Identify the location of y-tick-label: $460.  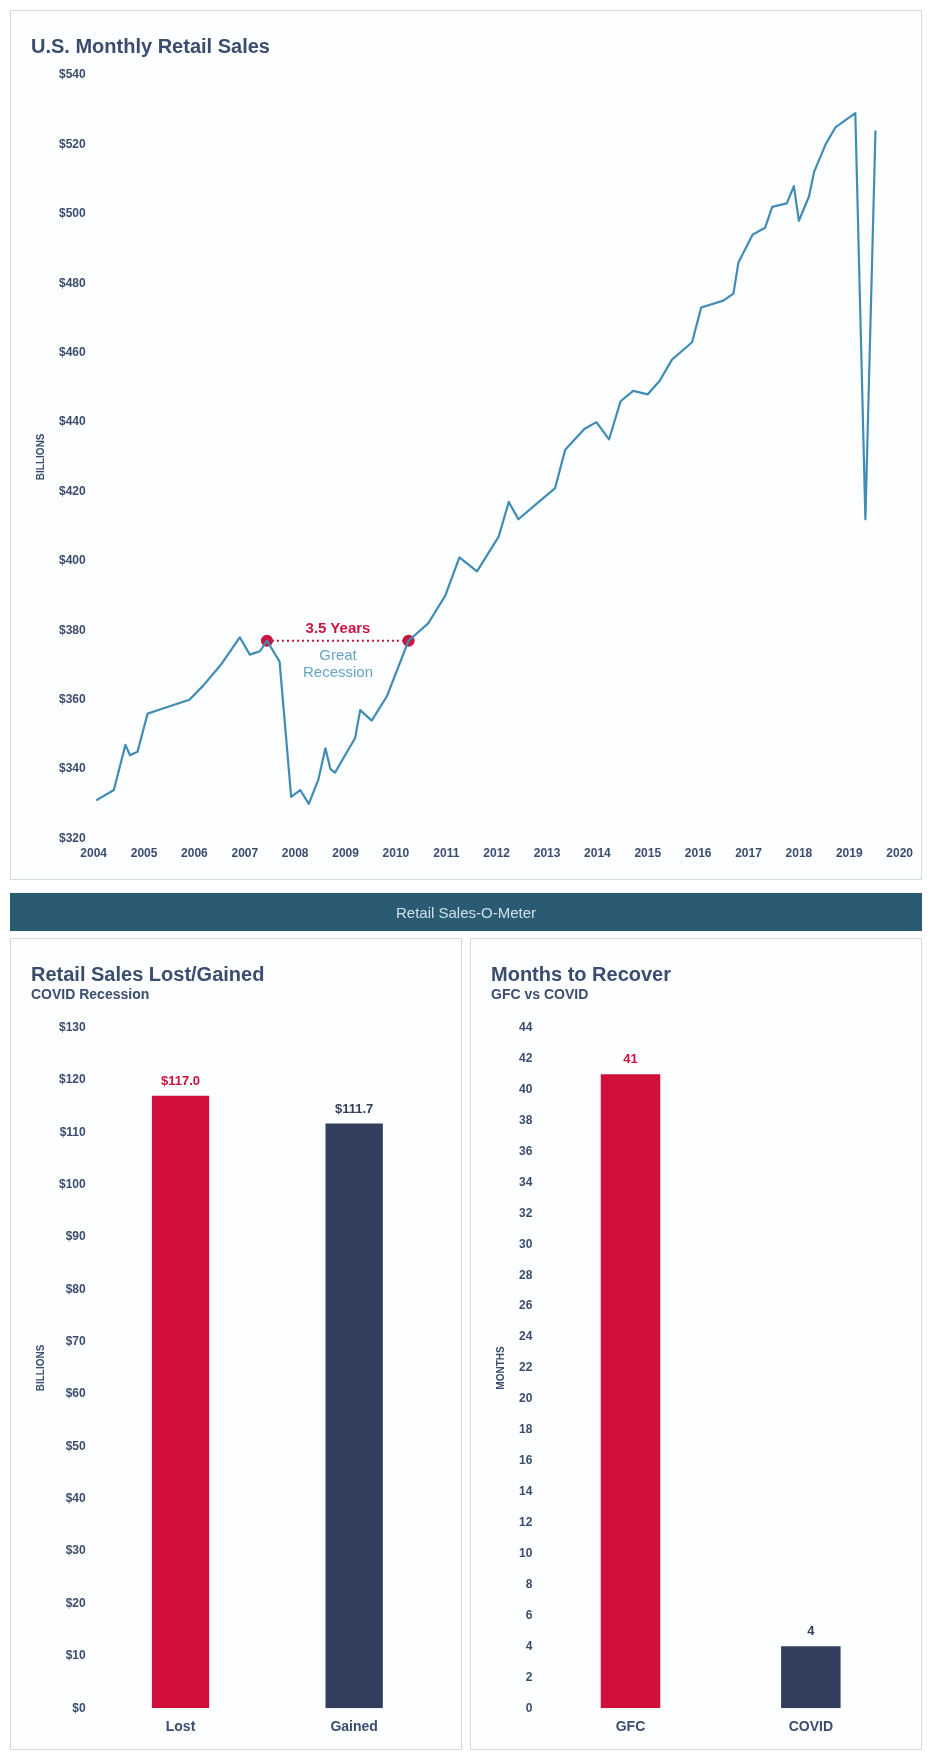
(72, 351).